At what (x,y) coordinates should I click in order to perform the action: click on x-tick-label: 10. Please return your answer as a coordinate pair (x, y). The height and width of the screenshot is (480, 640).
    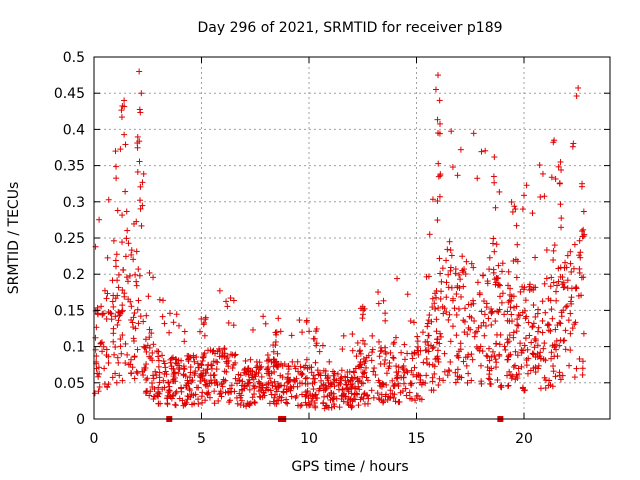
    Looking at the image, I should click on (309, 439).